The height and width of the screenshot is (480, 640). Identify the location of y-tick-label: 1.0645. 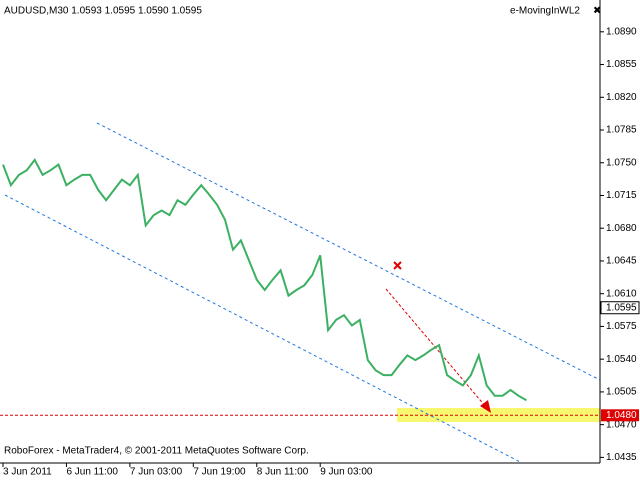
(621, 261).